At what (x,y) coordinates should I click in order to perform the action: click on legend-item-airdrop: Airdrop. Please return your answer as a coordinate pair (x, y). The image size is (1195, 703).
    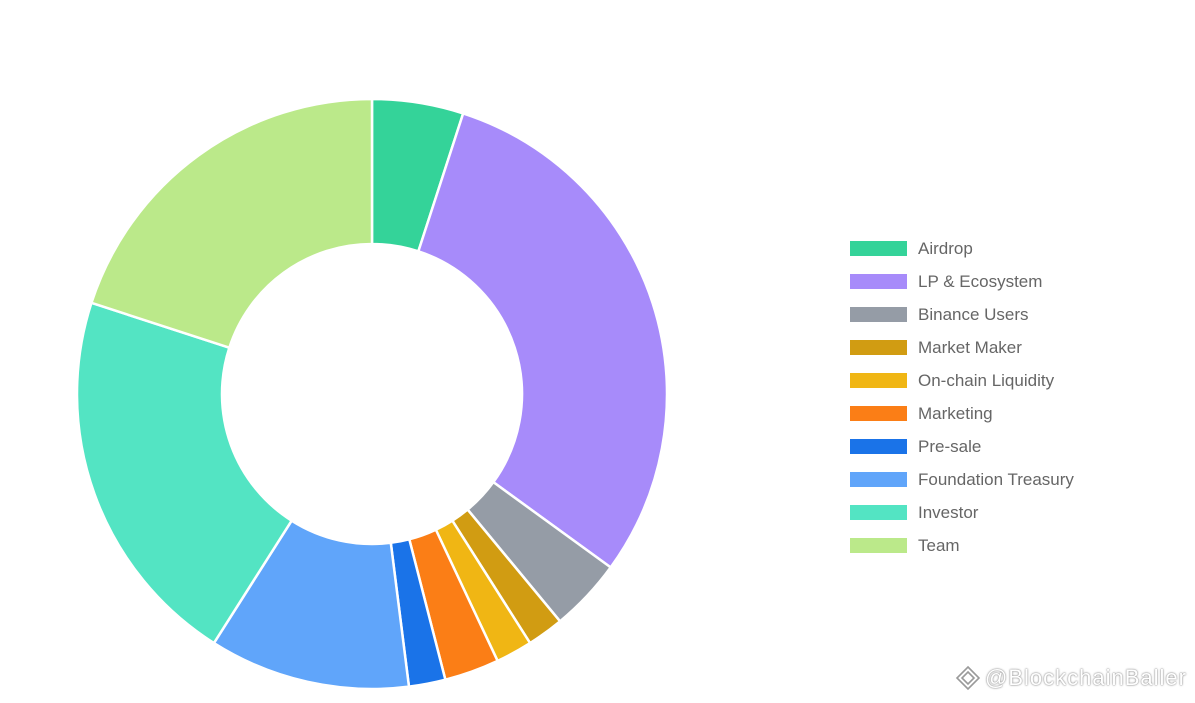
    Looking at the image, I should click on (962, 248).